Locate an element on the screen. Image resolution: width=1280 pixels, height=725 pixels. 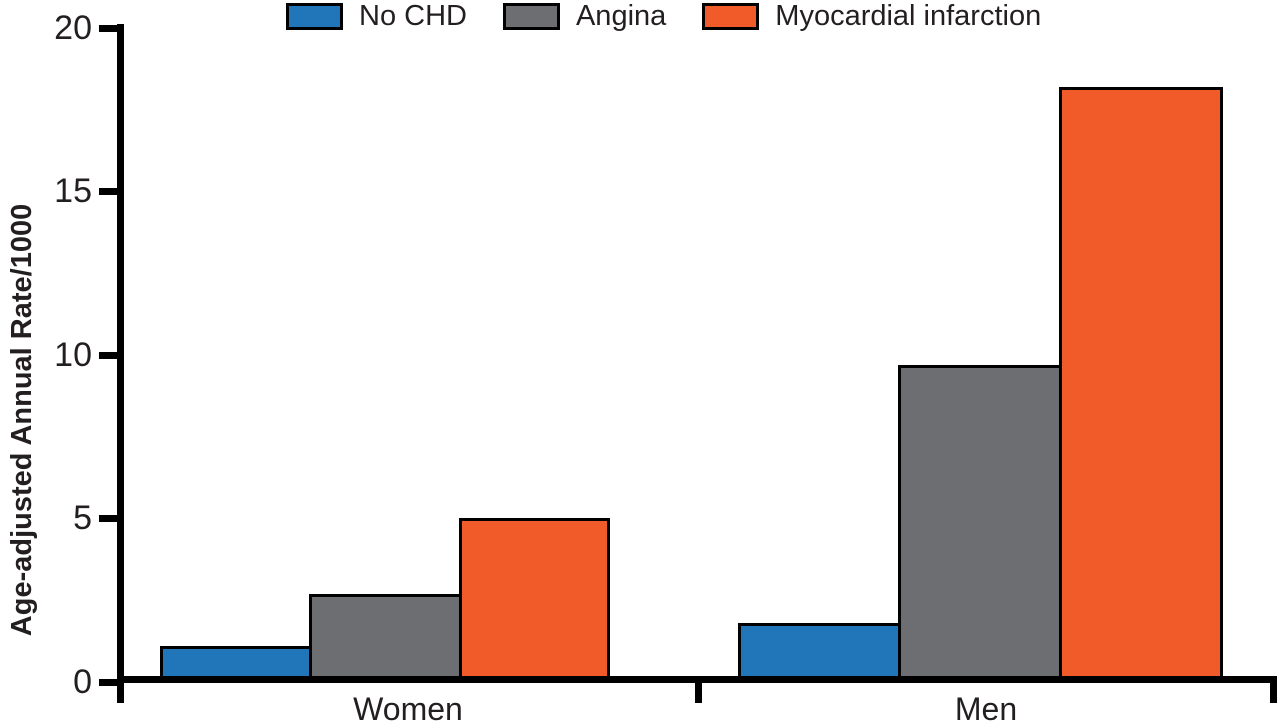
legend: No CHD Angina Myocardial infarction is located at coordinates (663, 16).